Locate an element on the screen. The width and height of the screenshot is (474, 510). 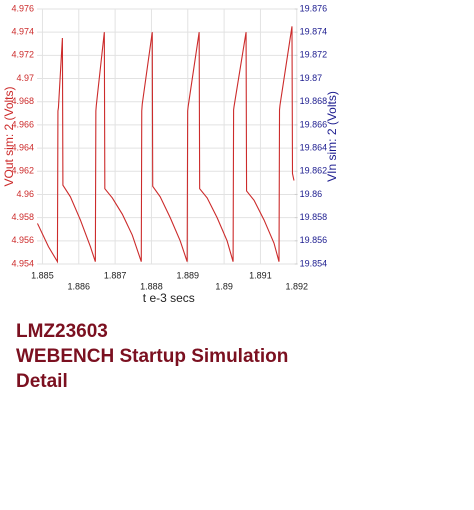
y-axis-label: VOut sim: 2 (Volts) is located at coordinates (9, 136).